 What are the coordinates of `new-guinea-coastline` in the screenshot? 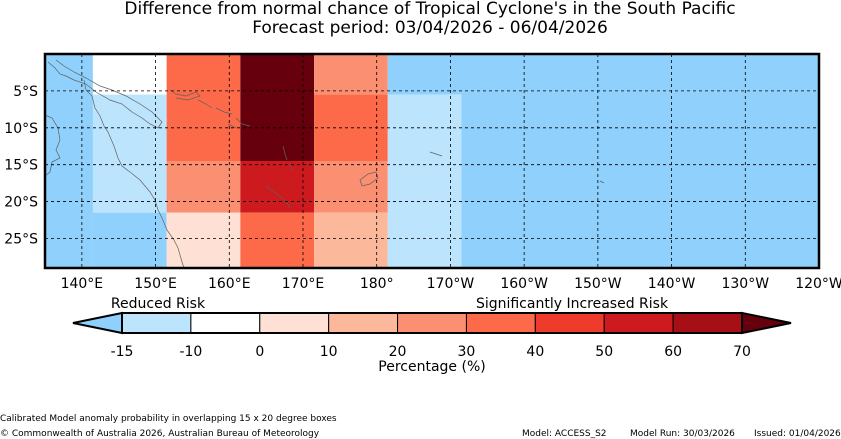 It's located at (105, 94).